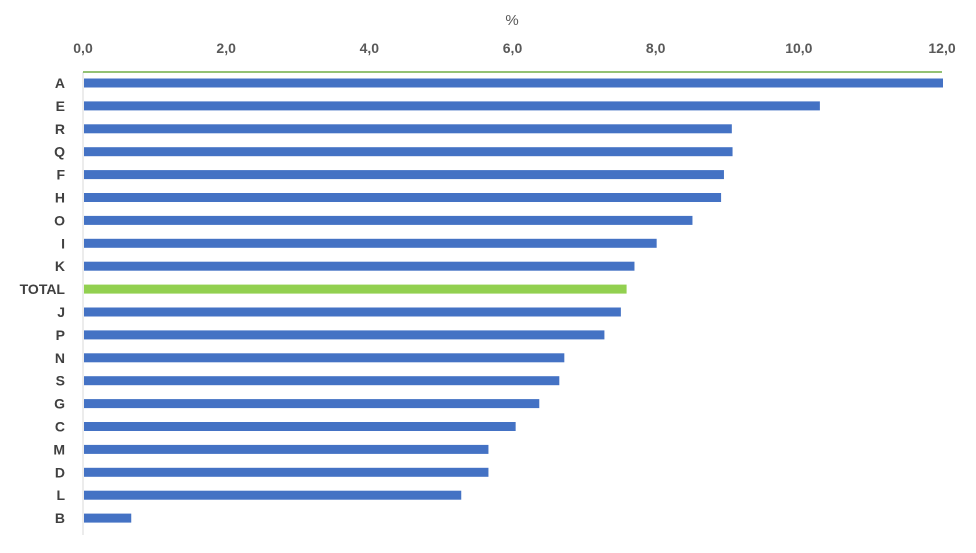 This screenshot has height=553, width=976. I want to click on bar-s, so click(322, 381).